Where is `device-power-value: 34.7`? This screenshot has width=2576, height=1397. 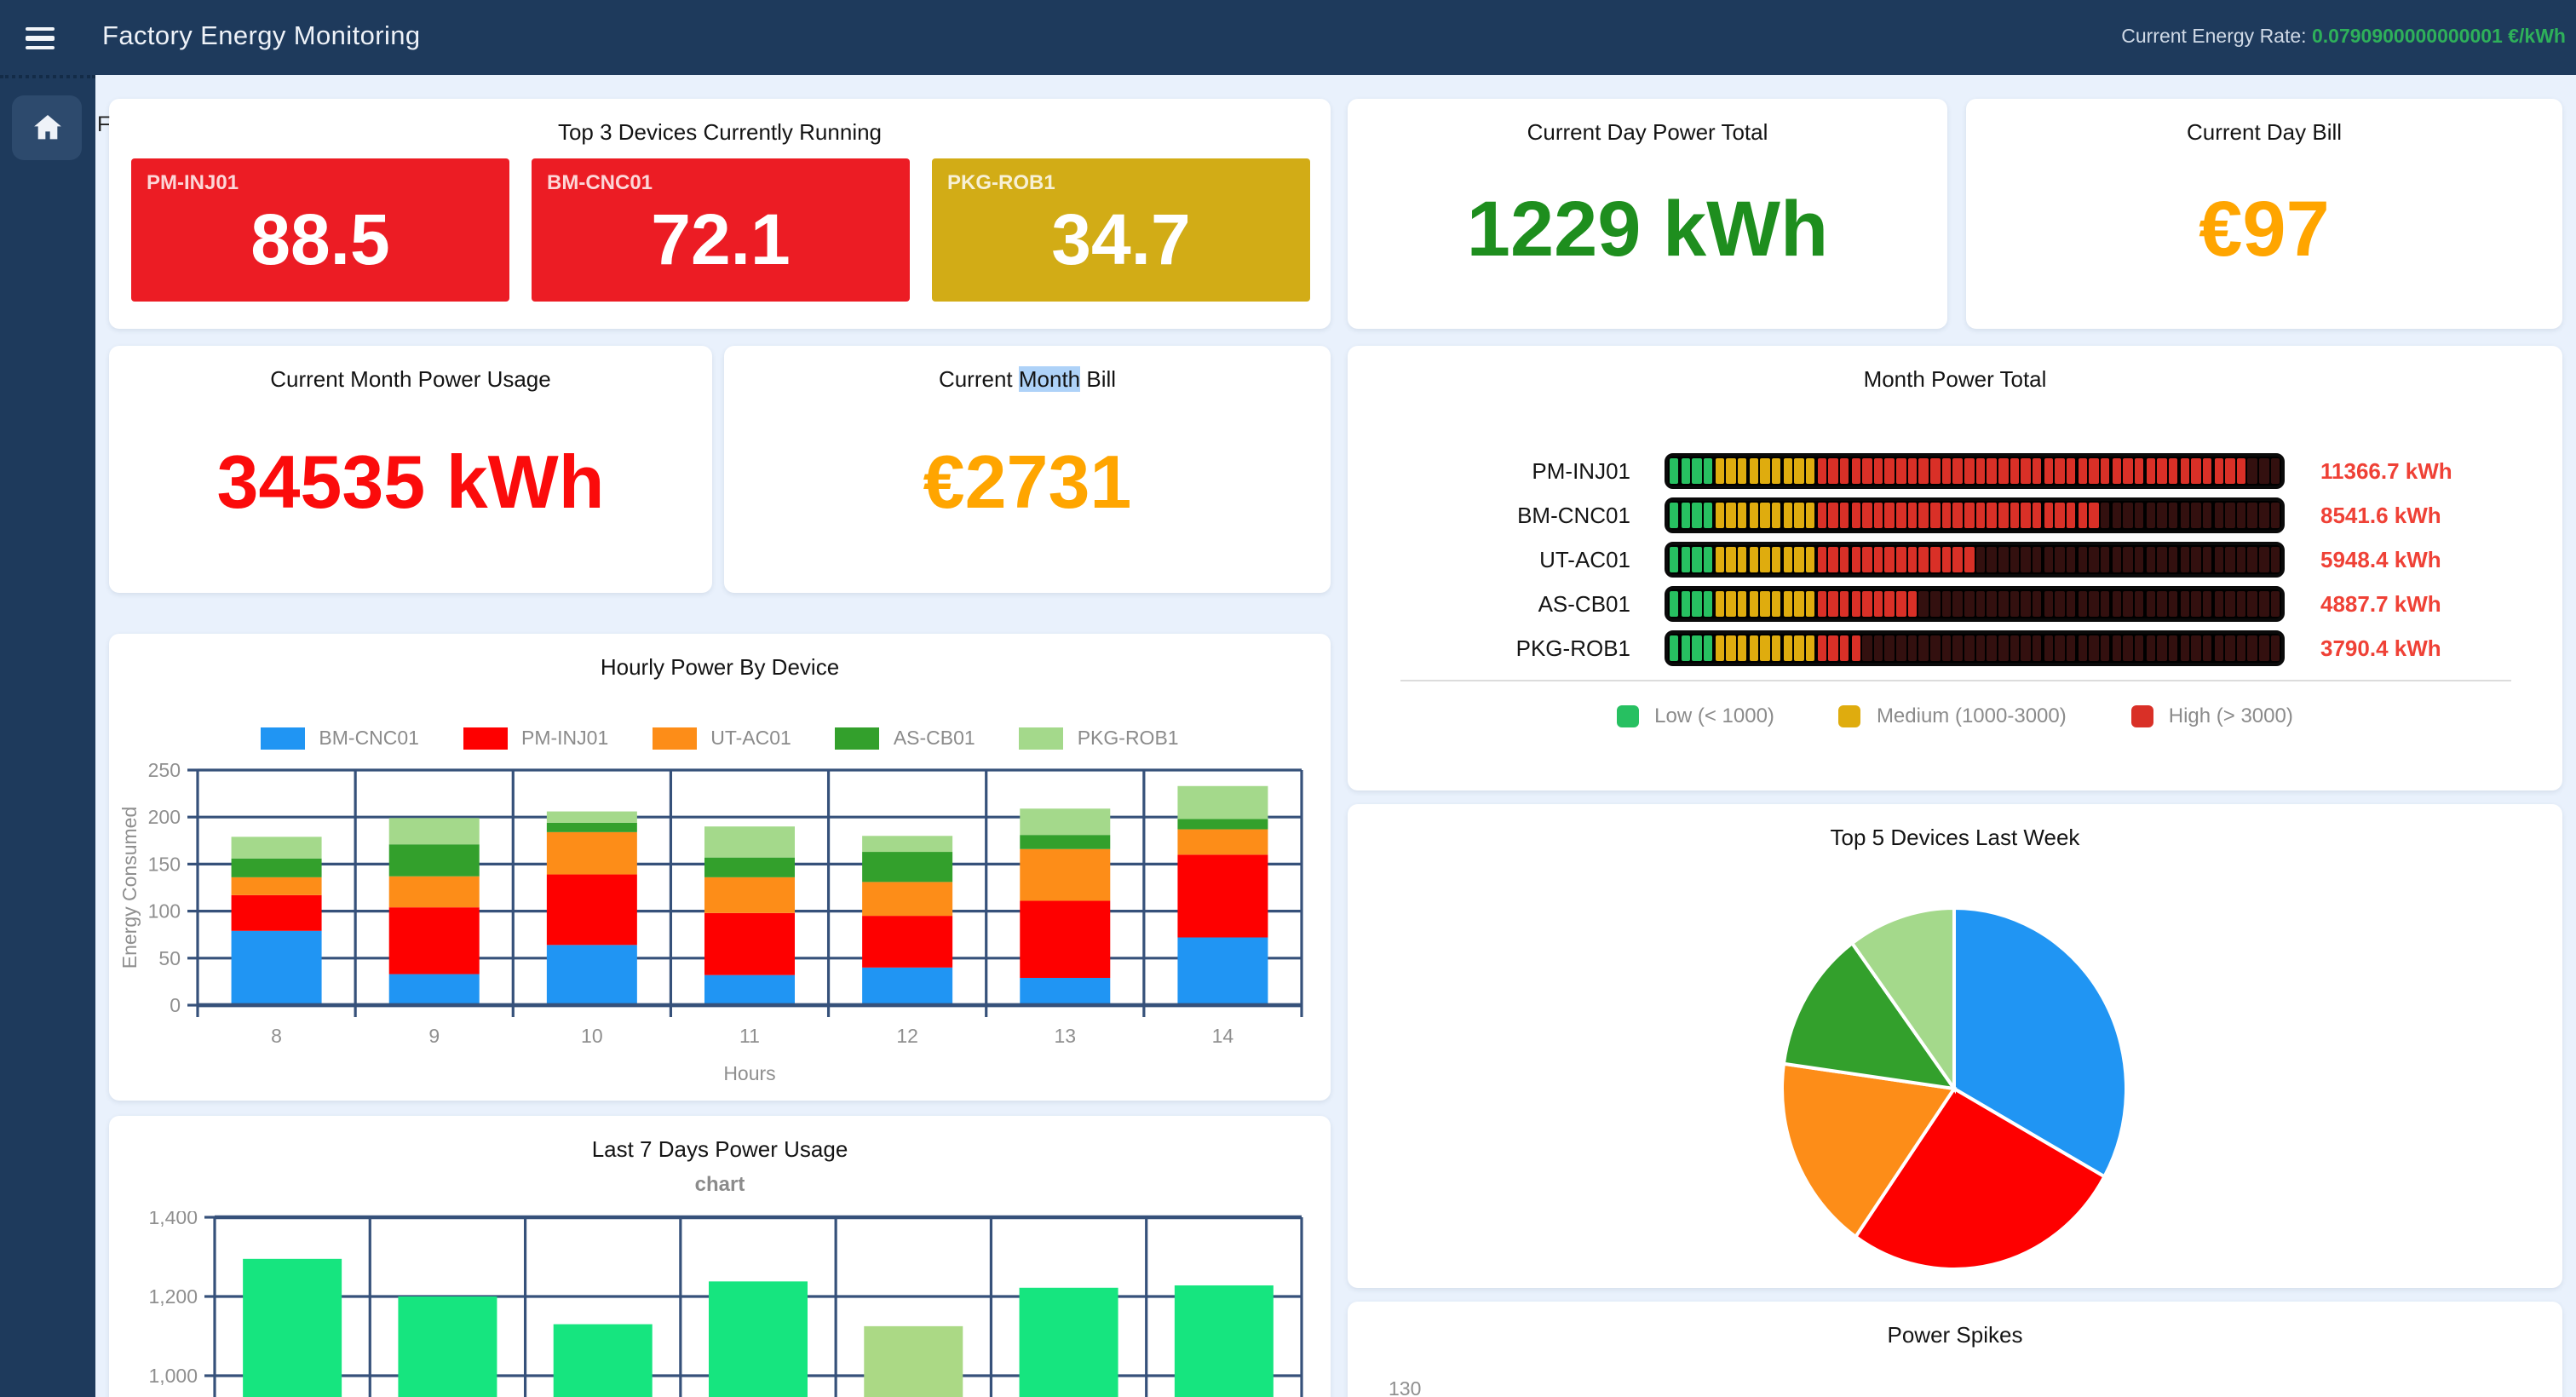
device-power-value: 34.7 is located at coordinates (1121, 239).